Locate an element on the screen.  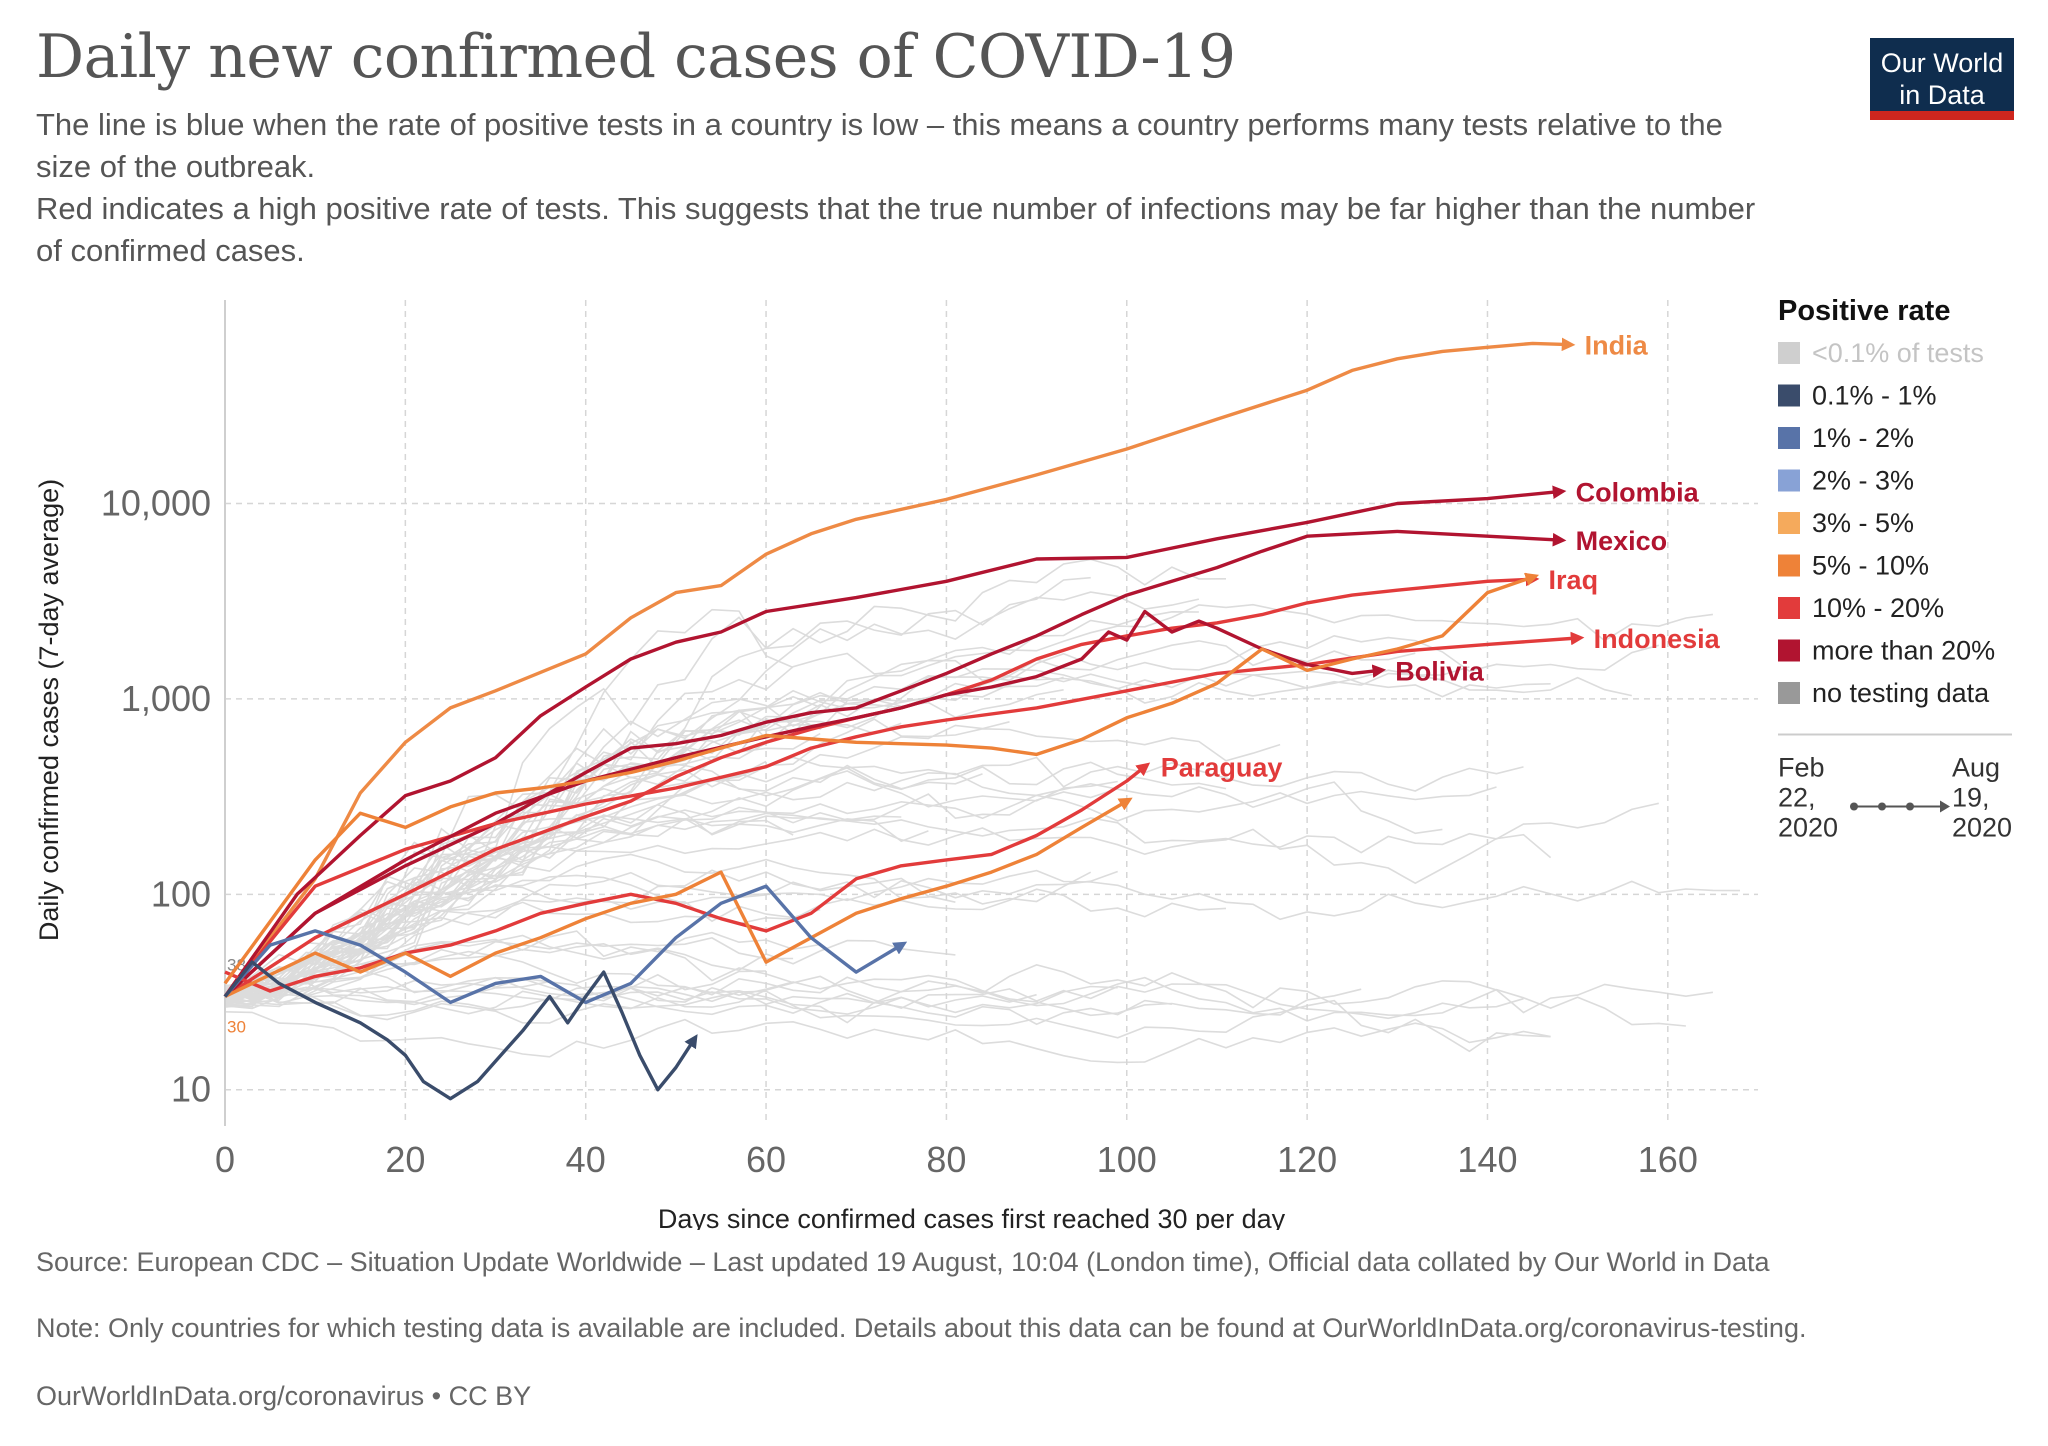
x-tick-label: 0 is located at coordinates (225, 1159).